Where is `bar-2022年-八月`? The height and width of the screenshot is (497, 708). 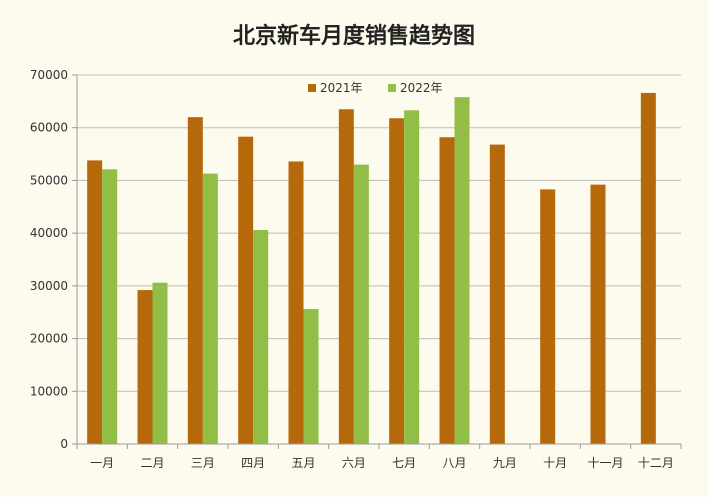 bar-2022年-八月 is located at coordinates (462, 270).